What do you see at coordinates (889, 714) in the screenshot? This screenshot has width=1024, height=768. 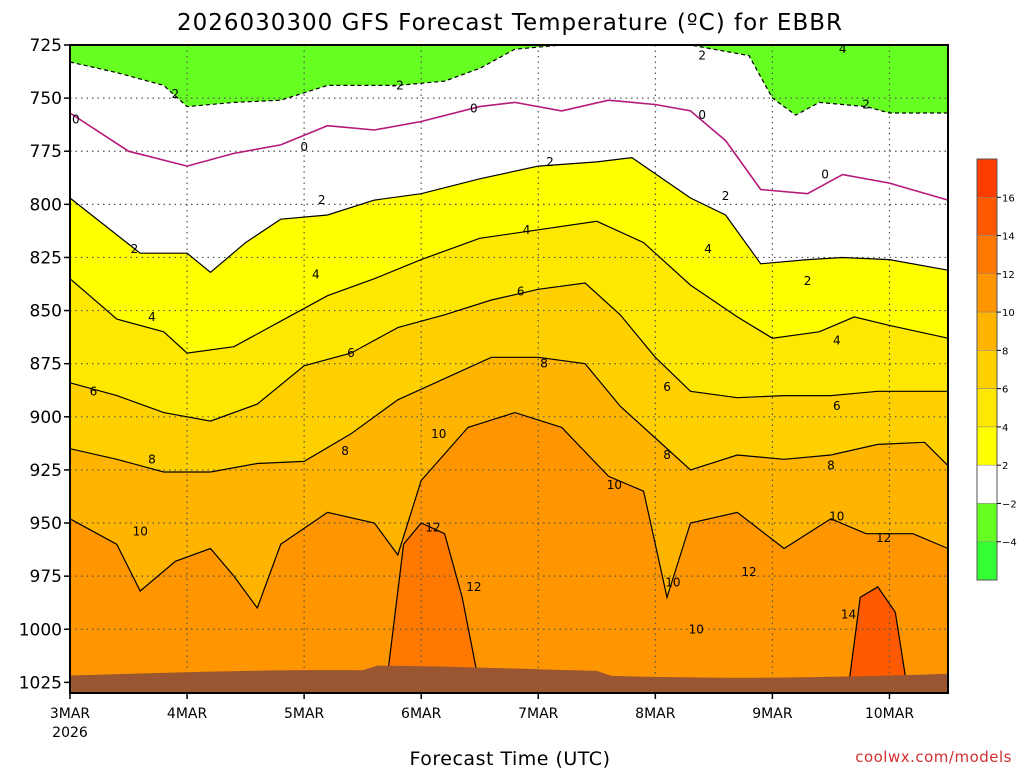 I see `x-tick-label: 10MAR` at bounding box center [889, 714].